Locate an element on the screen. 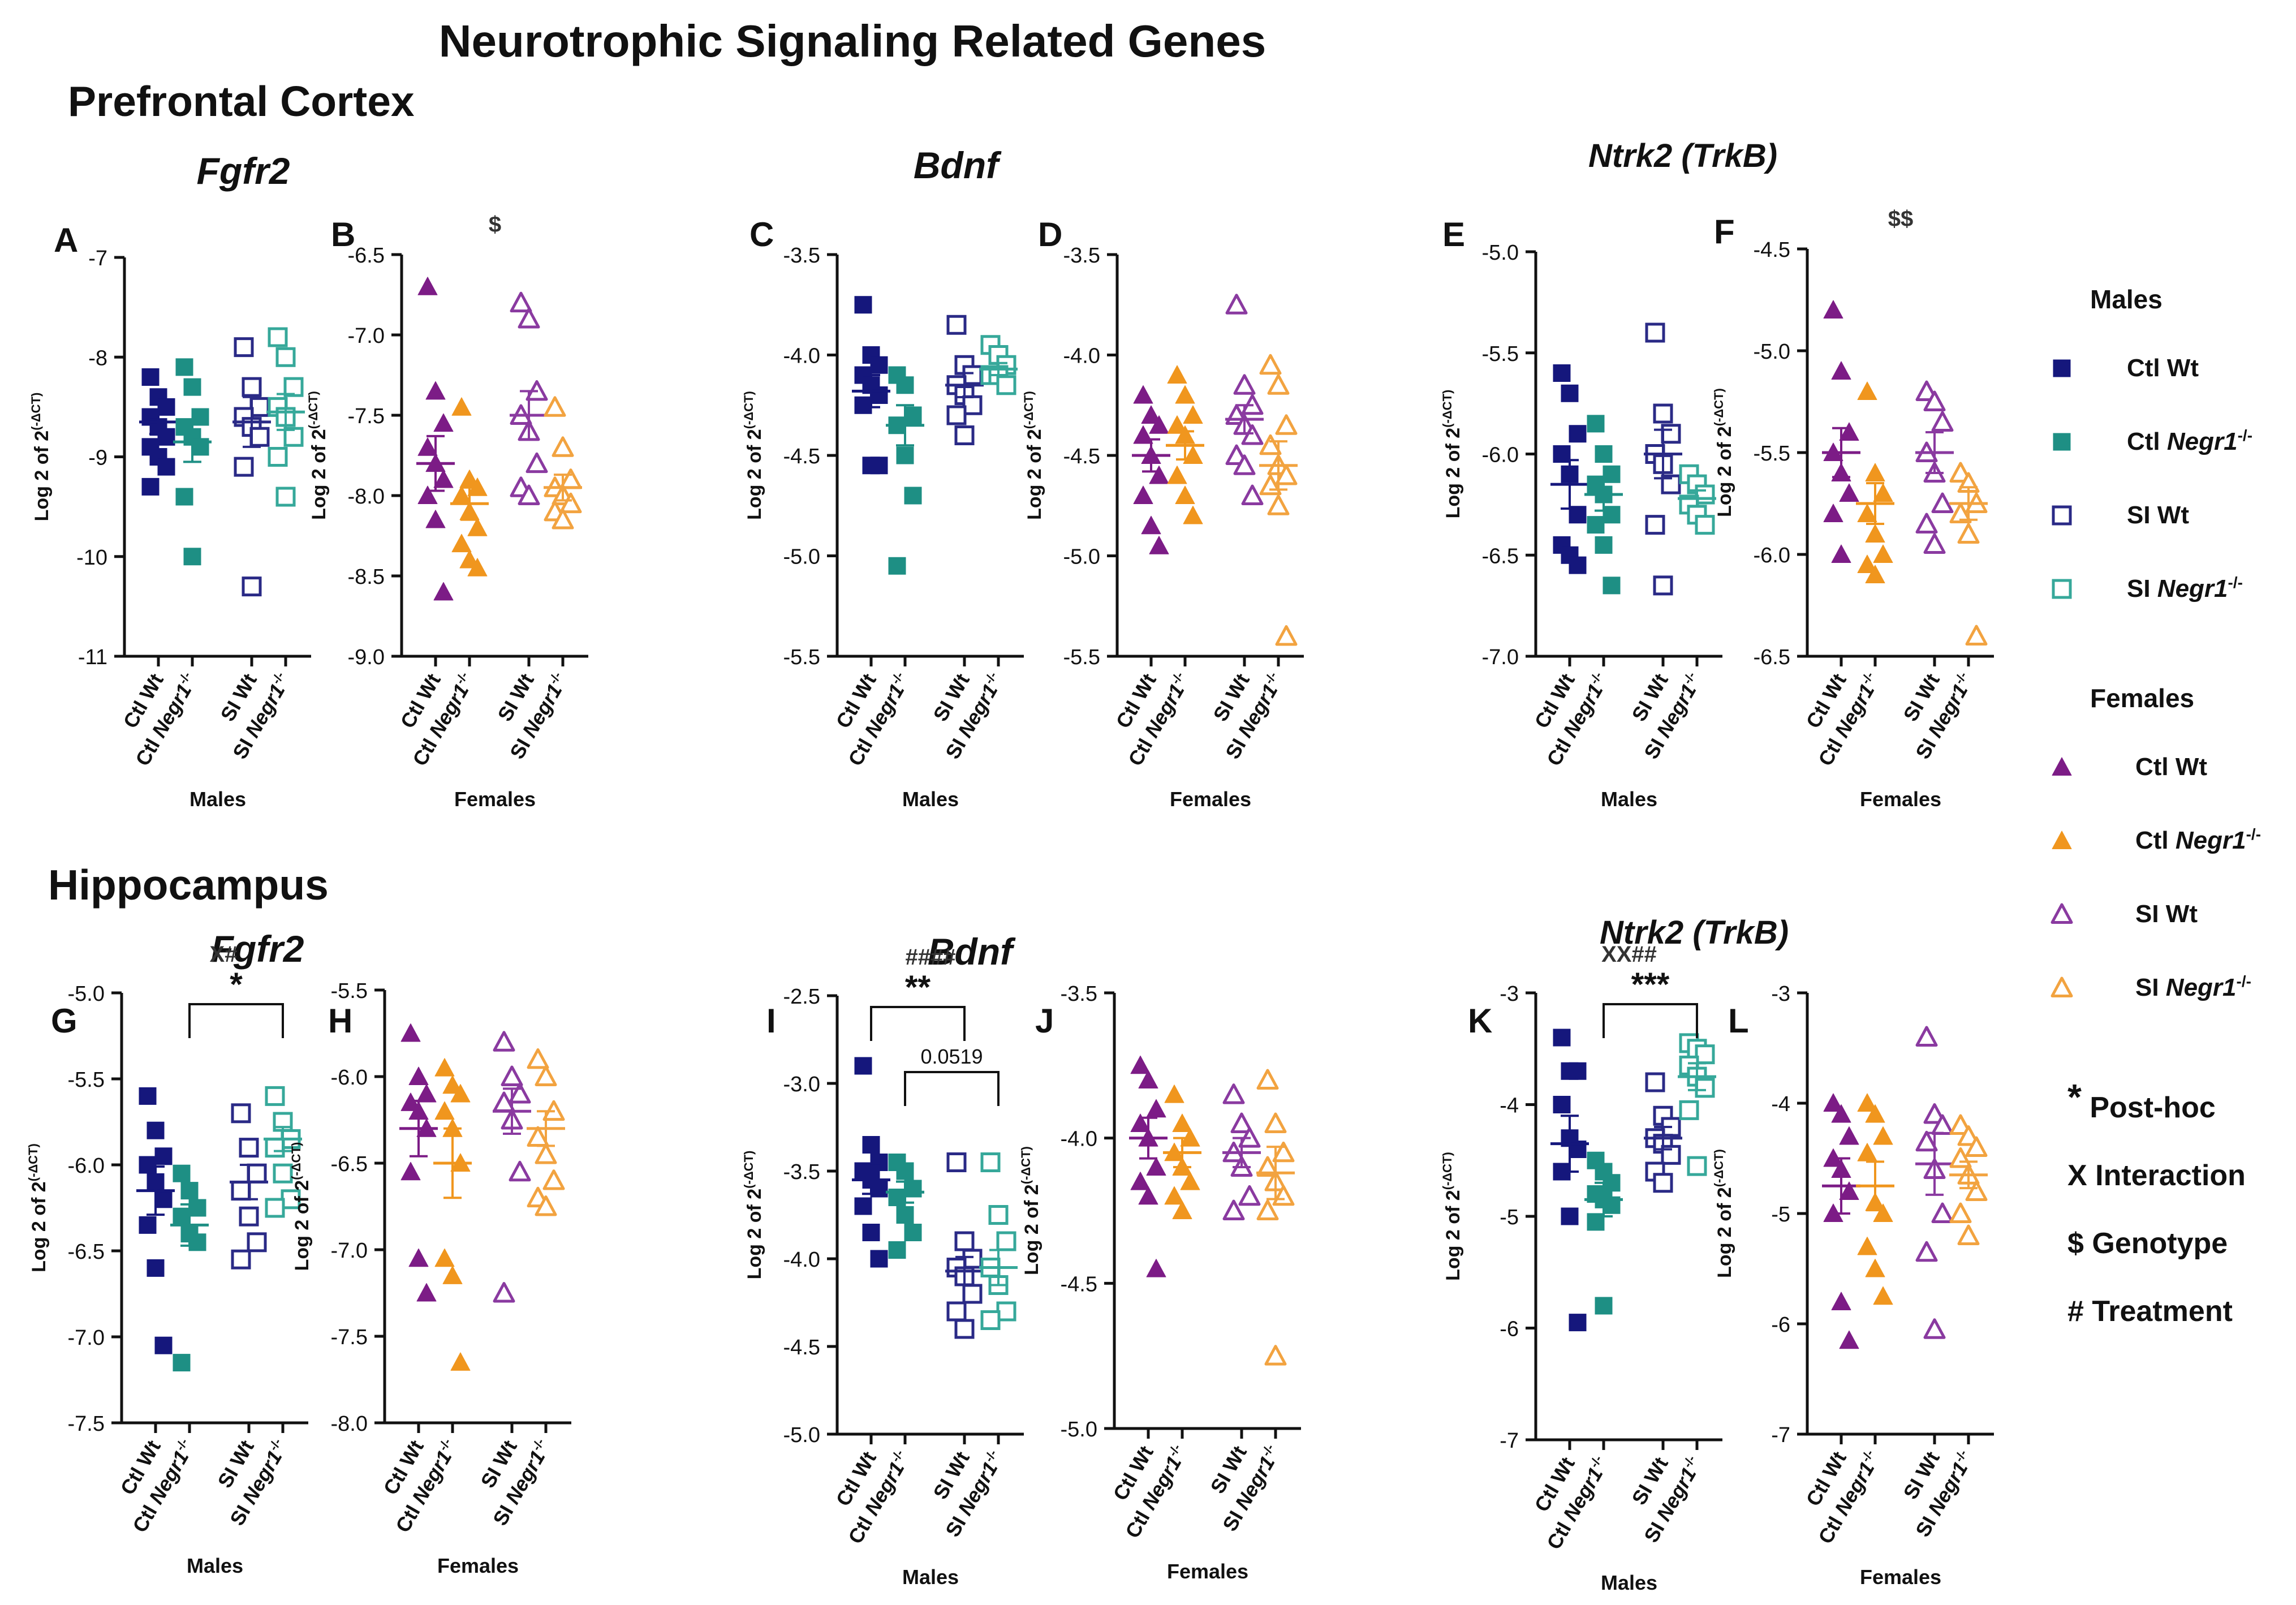  significance-bracket is located at coordinates (952, 1088).